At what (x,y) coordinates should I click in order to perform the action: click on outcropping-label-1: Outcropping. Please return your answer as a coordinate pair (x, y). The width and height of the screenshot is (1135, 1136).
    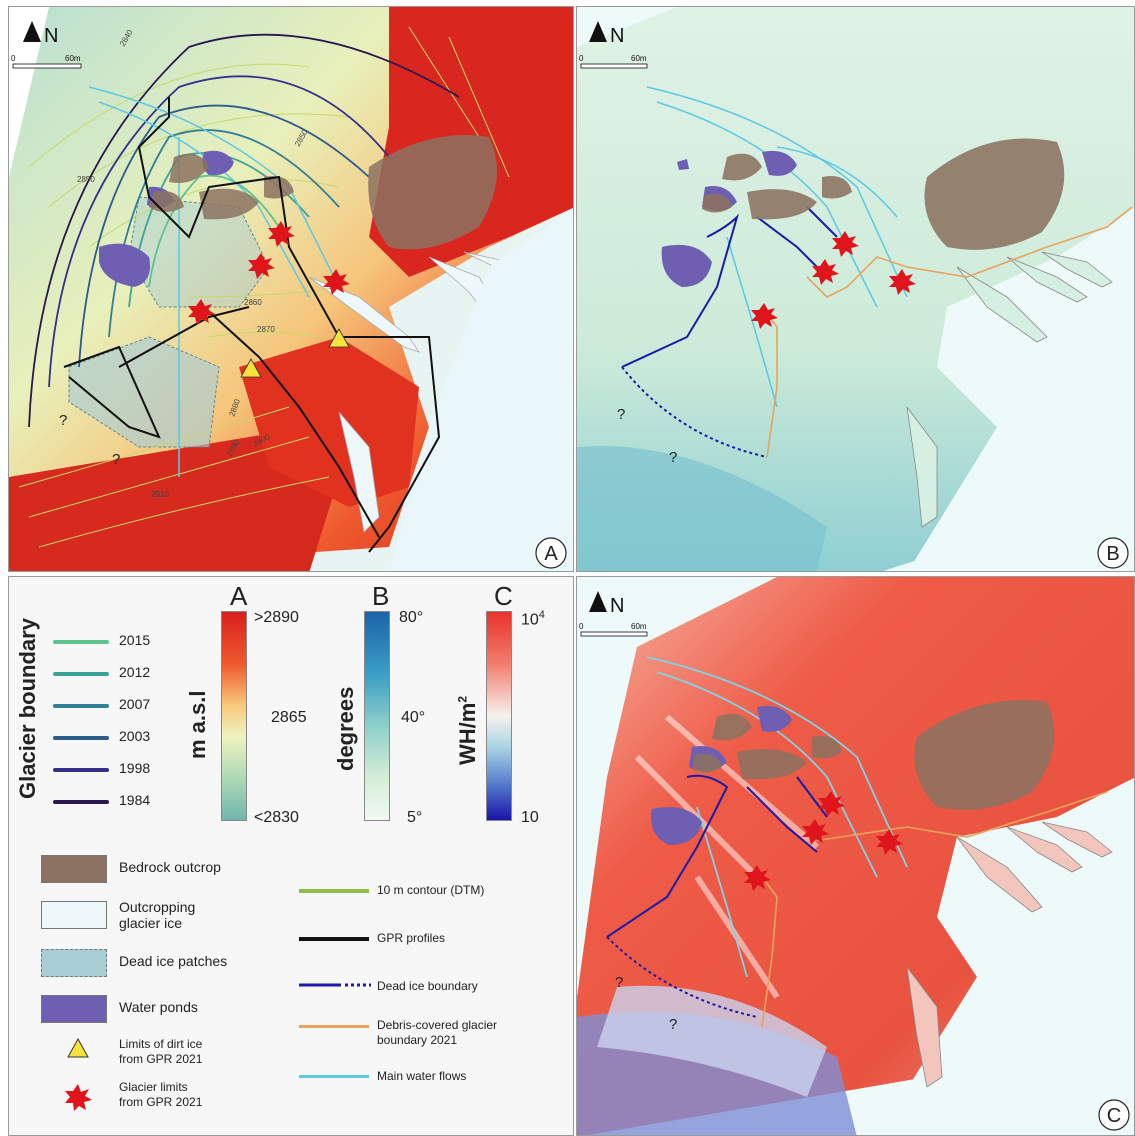
    Looking at the image, I should click on (157, 907).